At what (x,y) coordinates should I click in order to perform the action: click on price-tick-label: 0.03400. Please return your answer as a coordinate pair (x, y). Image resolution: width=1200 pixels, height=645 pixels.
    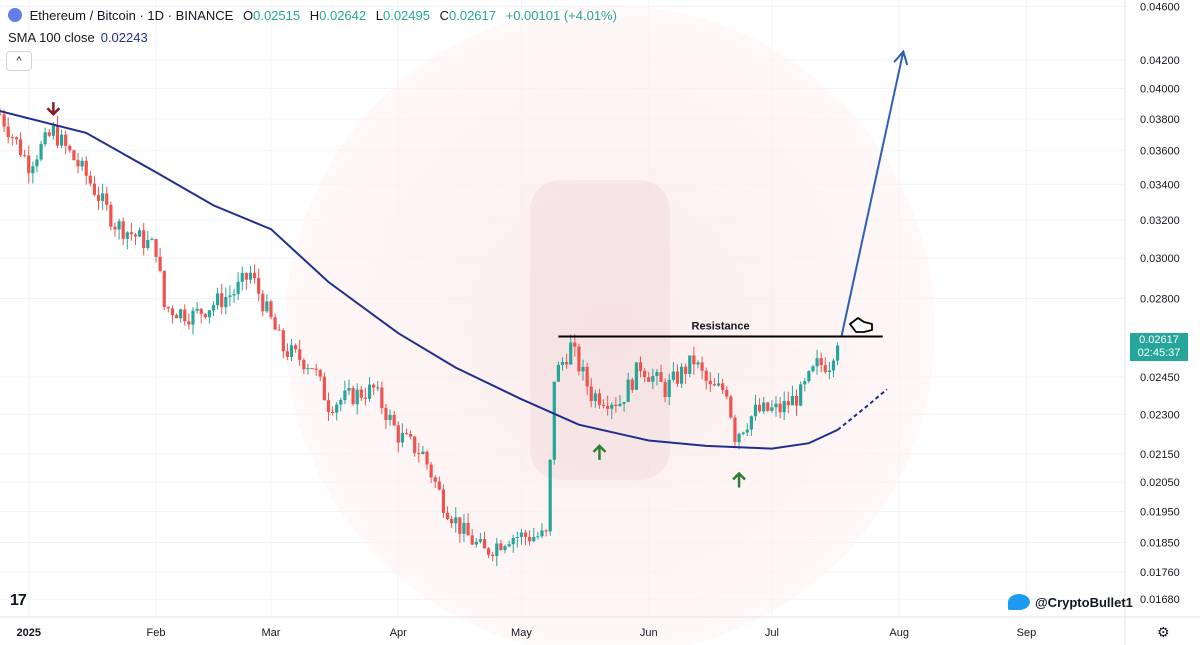
    Looking at the image, I should click on (1160, 185).